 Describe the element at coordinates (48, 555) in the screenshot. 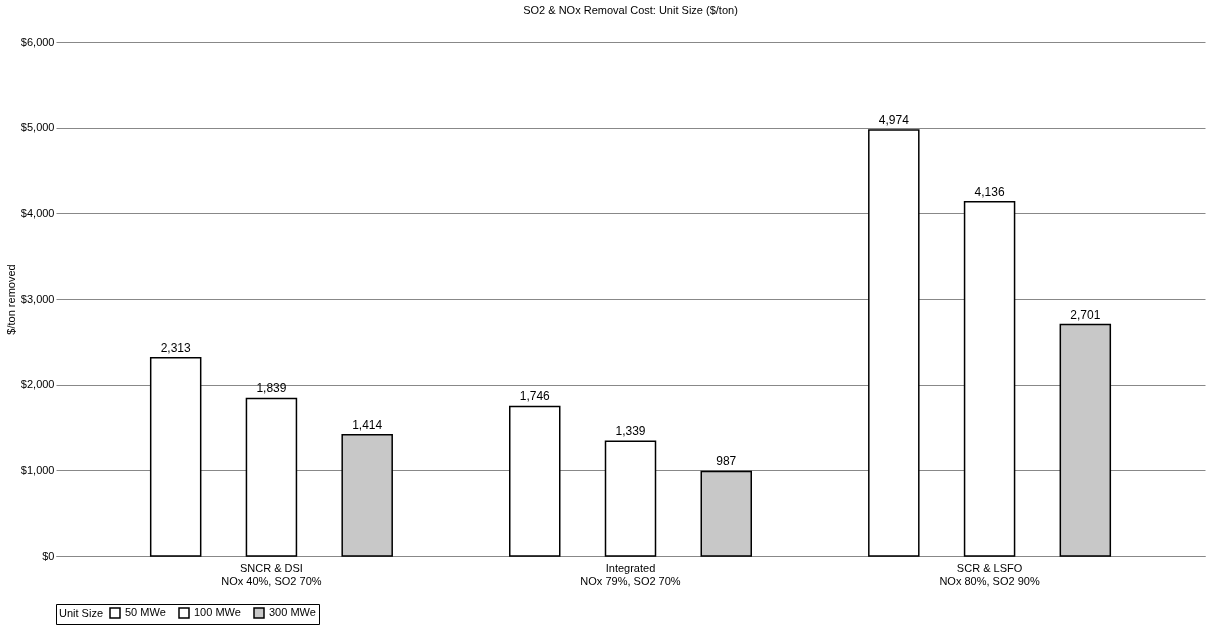

I see `y-tick-label: $0` at that location.